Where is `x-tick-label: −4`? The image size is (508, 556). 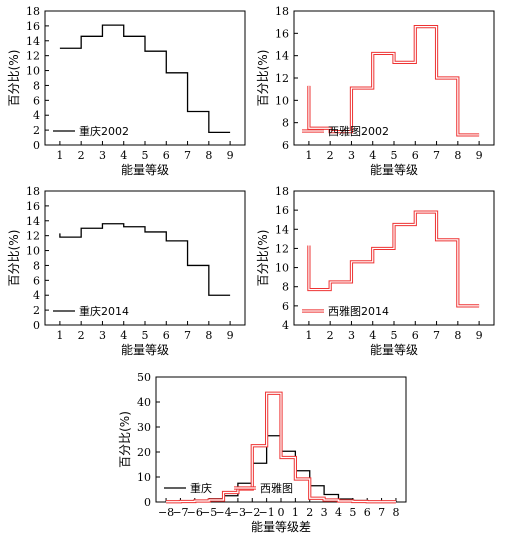
x-tick-label: −4 is located at coordinates (223, 512).